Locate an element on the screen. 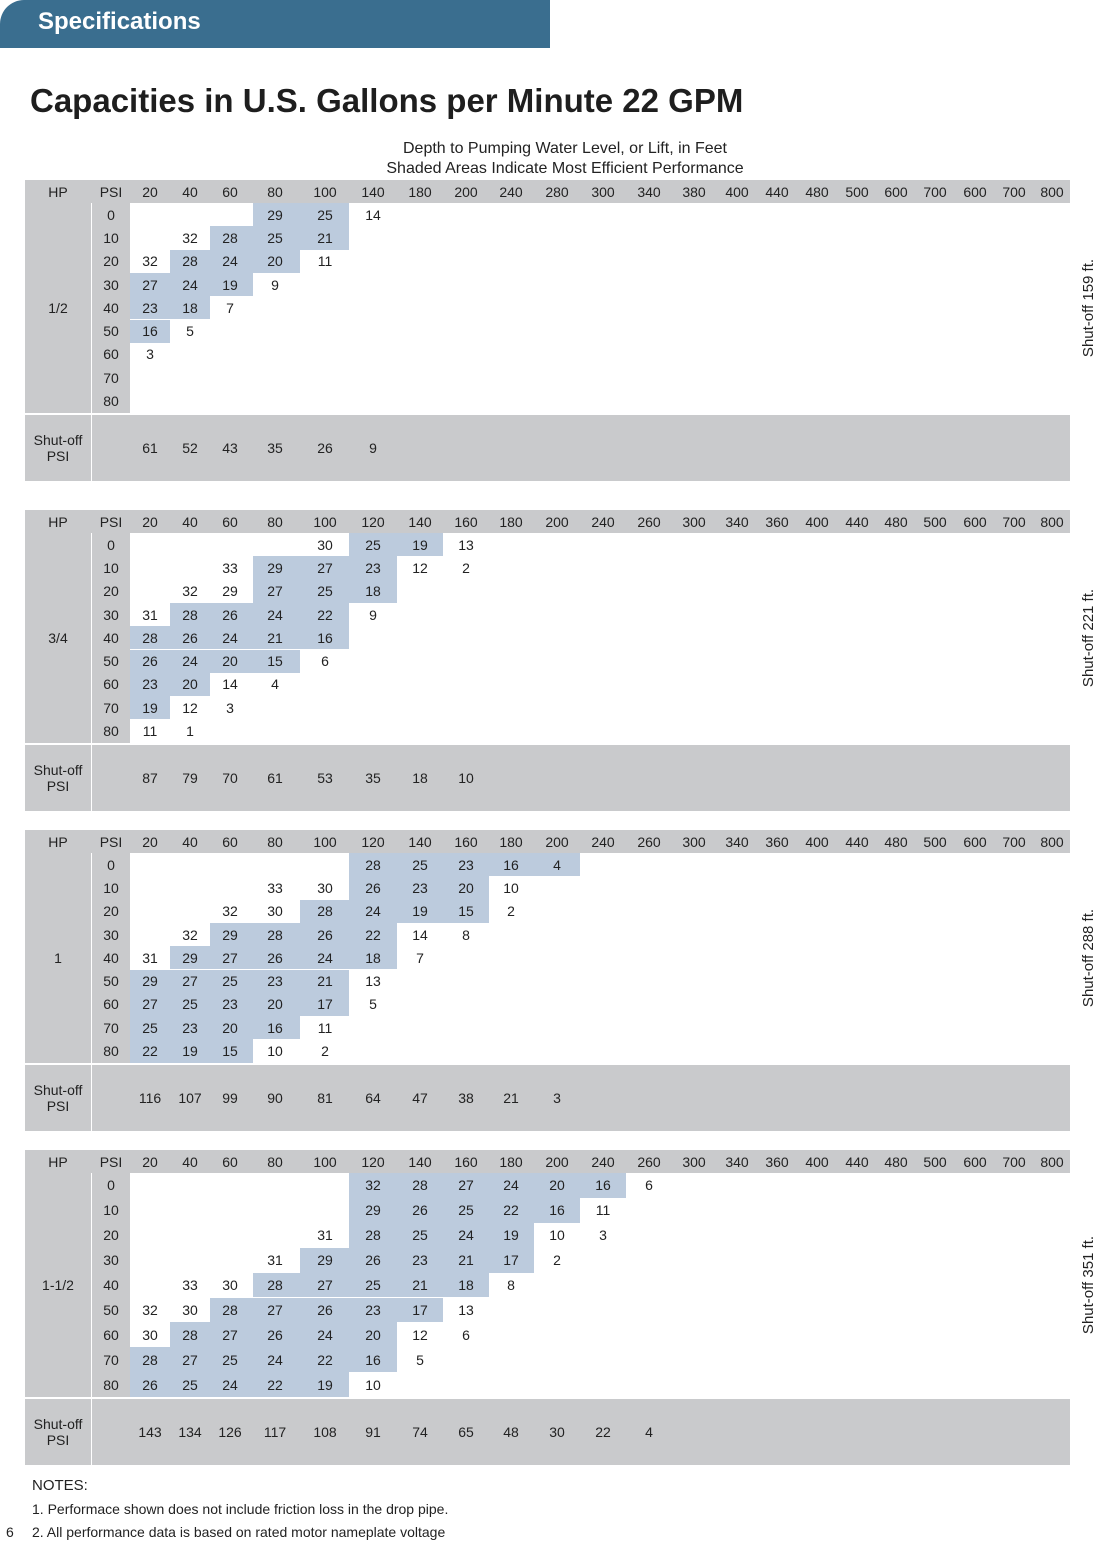 This screenshot has height=1542, width=1094. shutoff-value: 18 is located at coordinates (420, 777).